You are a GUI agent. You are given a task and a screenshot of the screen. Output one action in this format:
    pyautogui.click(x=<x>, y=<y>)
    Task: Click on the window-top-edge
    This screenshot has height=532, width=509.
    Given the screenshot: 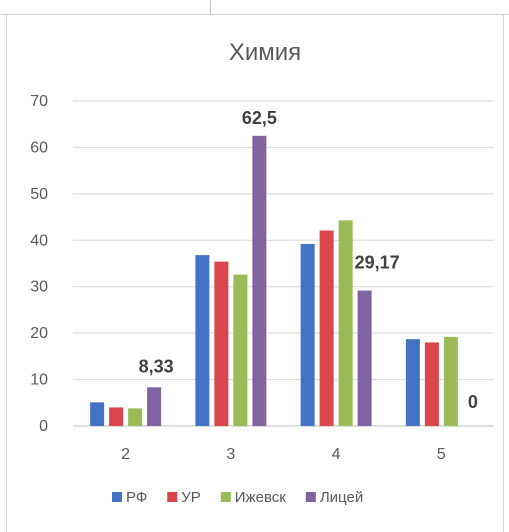 What is the action you would take?
    pyautogui.click(x=254, y=7)
    